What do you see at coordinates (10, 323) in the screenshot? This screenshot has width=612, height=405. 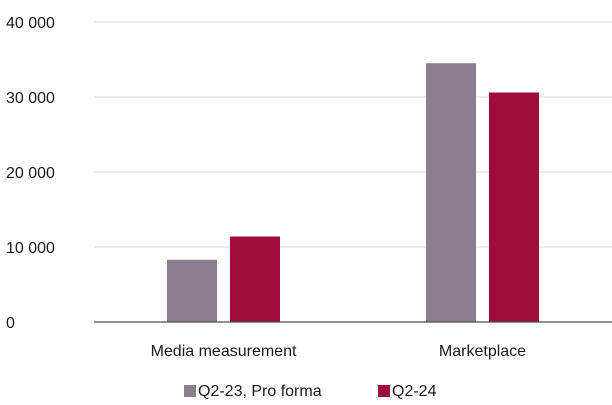 I see `y-tick-label: 0` at bounding box center [10, 323].